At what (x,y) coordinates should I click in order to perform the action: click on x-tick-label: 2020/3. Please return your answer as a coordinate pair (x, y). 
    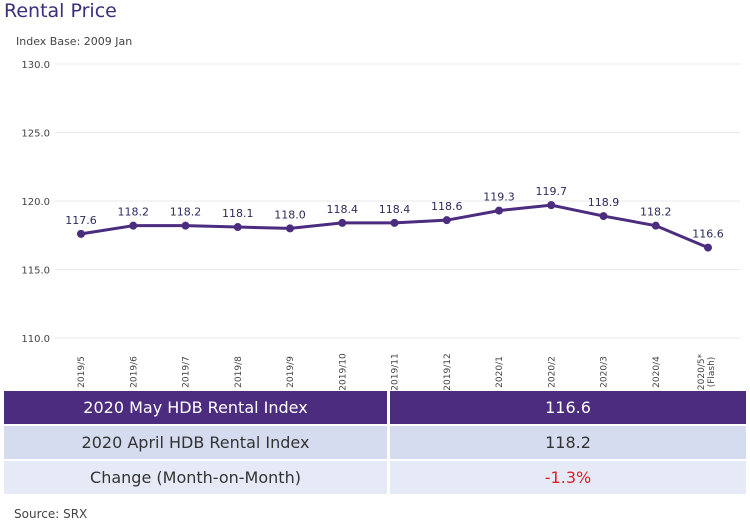
    Looking at the image, I should click on (605, 372).